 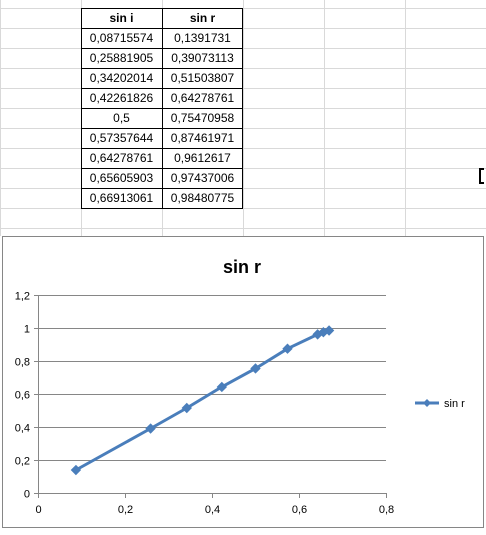 I want to click on column-header: sin i, so click(x=121, y=18).